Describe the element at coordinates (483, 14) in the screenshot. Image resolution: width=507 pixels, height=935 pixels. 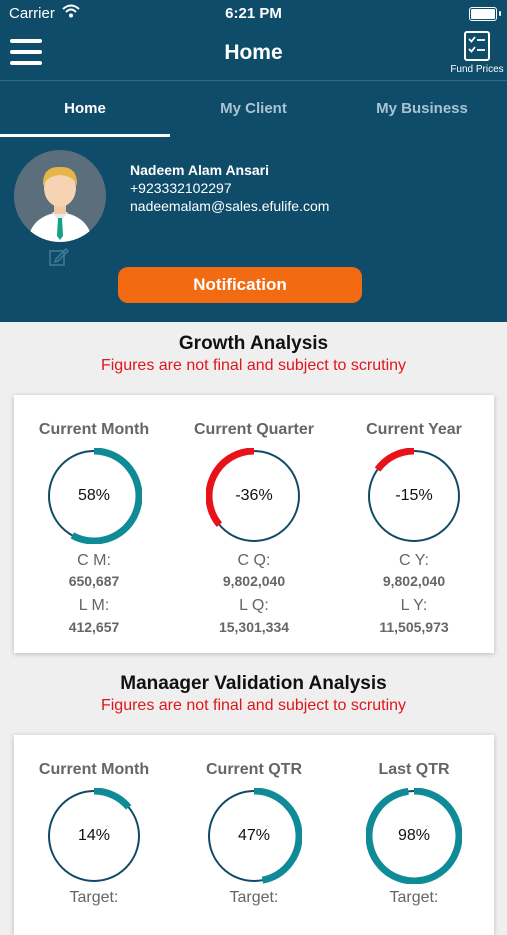
I see `battery-icon` at that location.